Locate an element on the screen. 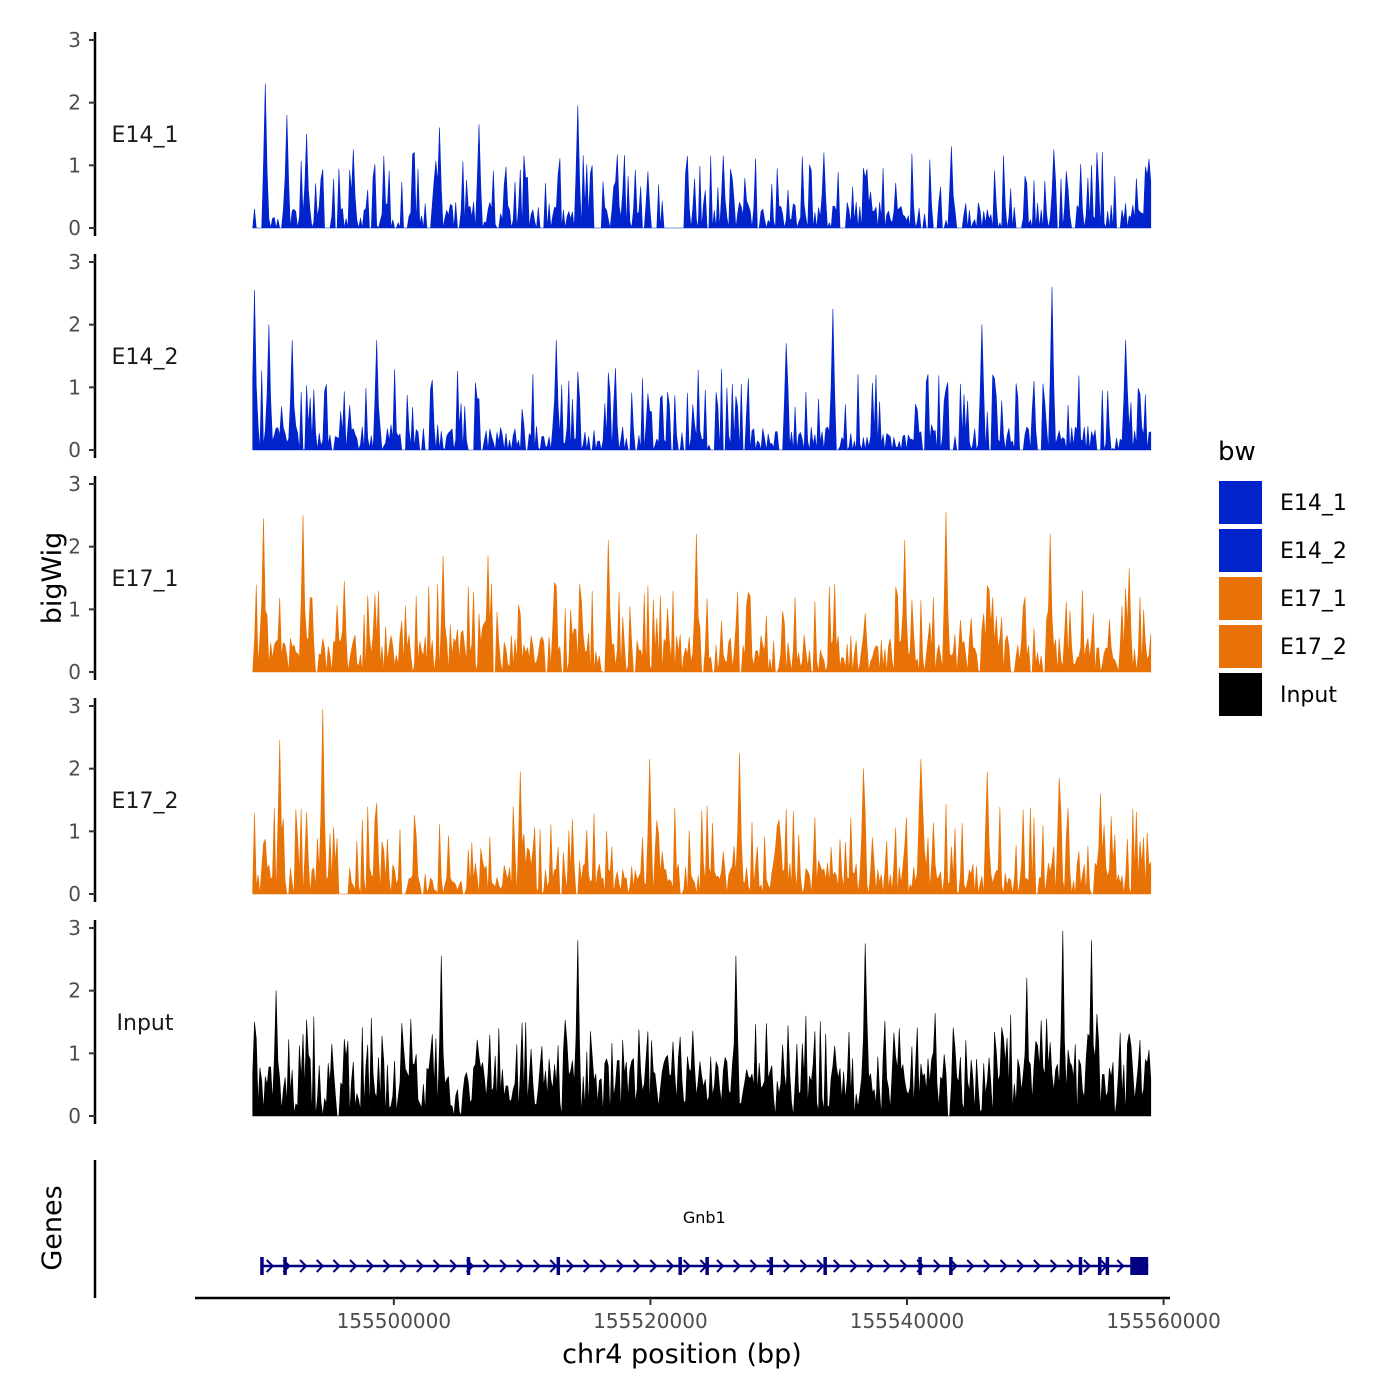  x-tick-label: 155520000 is located at coordinates (650, 1321).